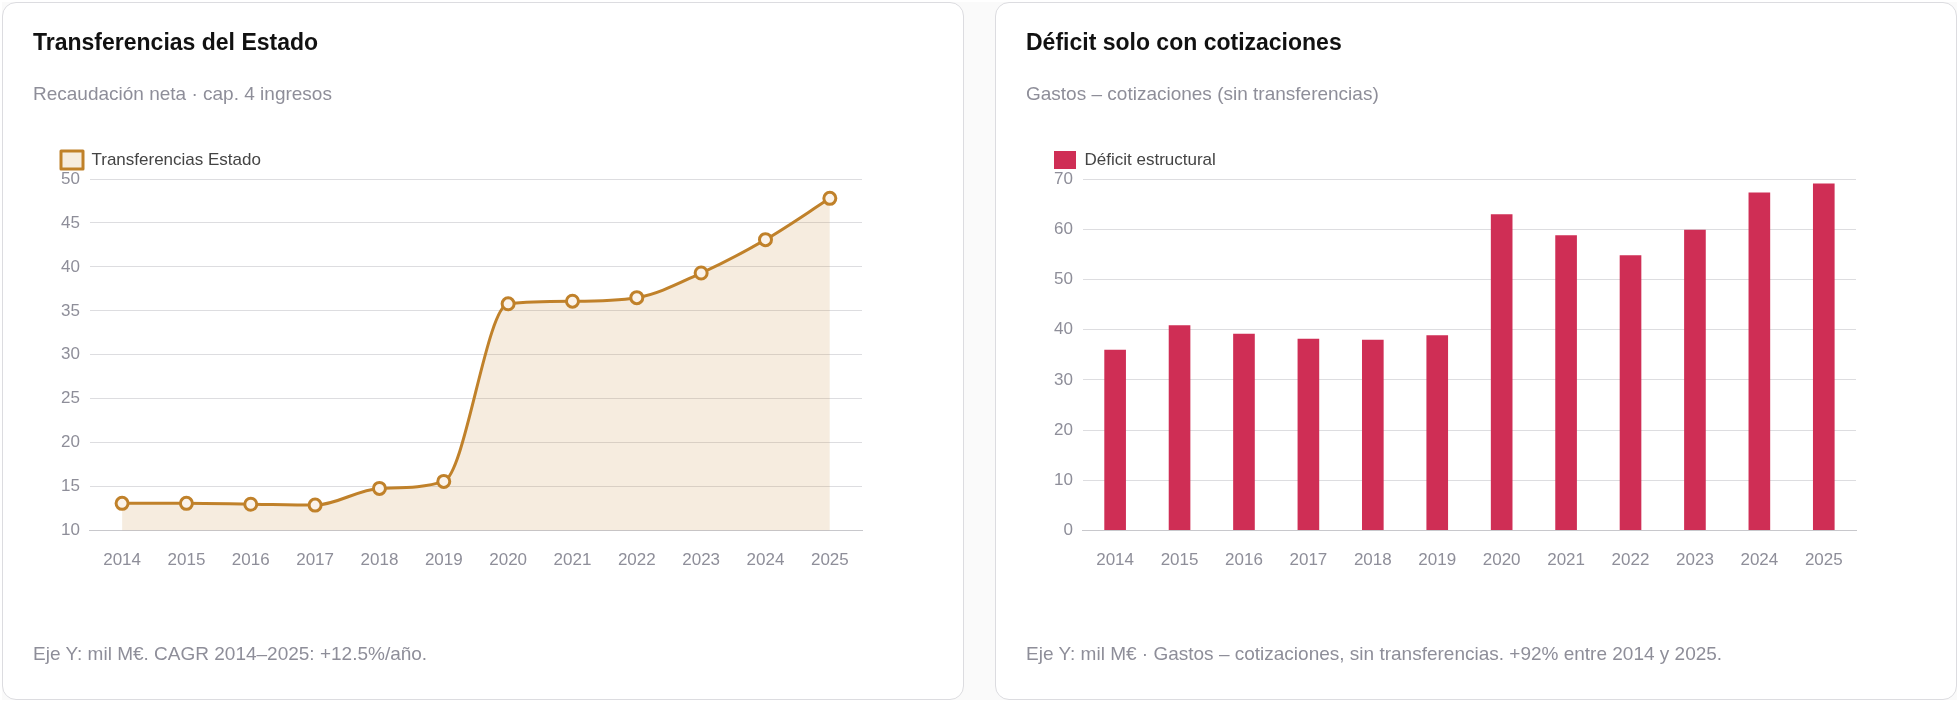 Image resolution: width=1960 pixels, height=703 pixels. What do you see at coordinates (1184, 42) in the screenshot?
I see `chart-title: Déficit solo con cotizaciones` at bounding box center [1184, 42].